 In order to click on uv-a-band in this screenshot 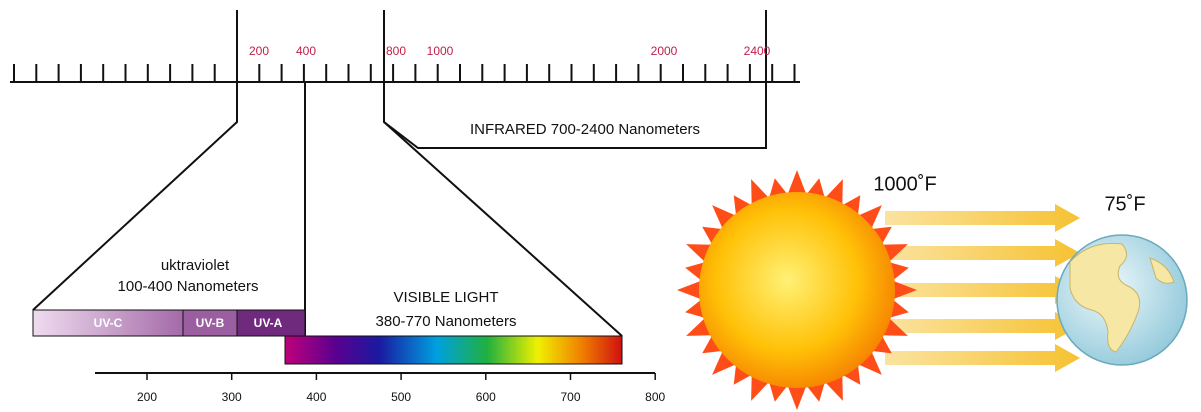, I will do `click(271, 323)`.